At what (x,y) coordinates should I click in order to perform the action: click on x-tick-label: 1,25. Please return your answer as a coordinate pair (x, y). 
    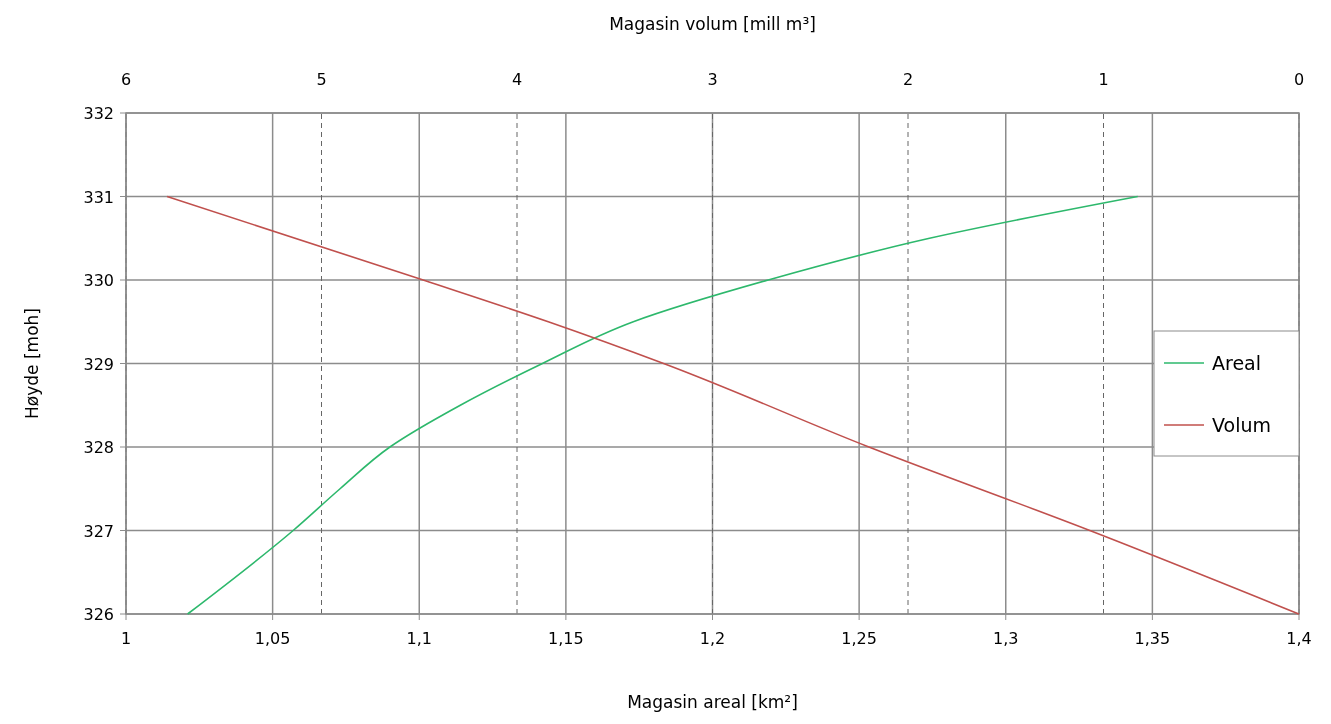
    Looking at the image, I should click on (859, 638).